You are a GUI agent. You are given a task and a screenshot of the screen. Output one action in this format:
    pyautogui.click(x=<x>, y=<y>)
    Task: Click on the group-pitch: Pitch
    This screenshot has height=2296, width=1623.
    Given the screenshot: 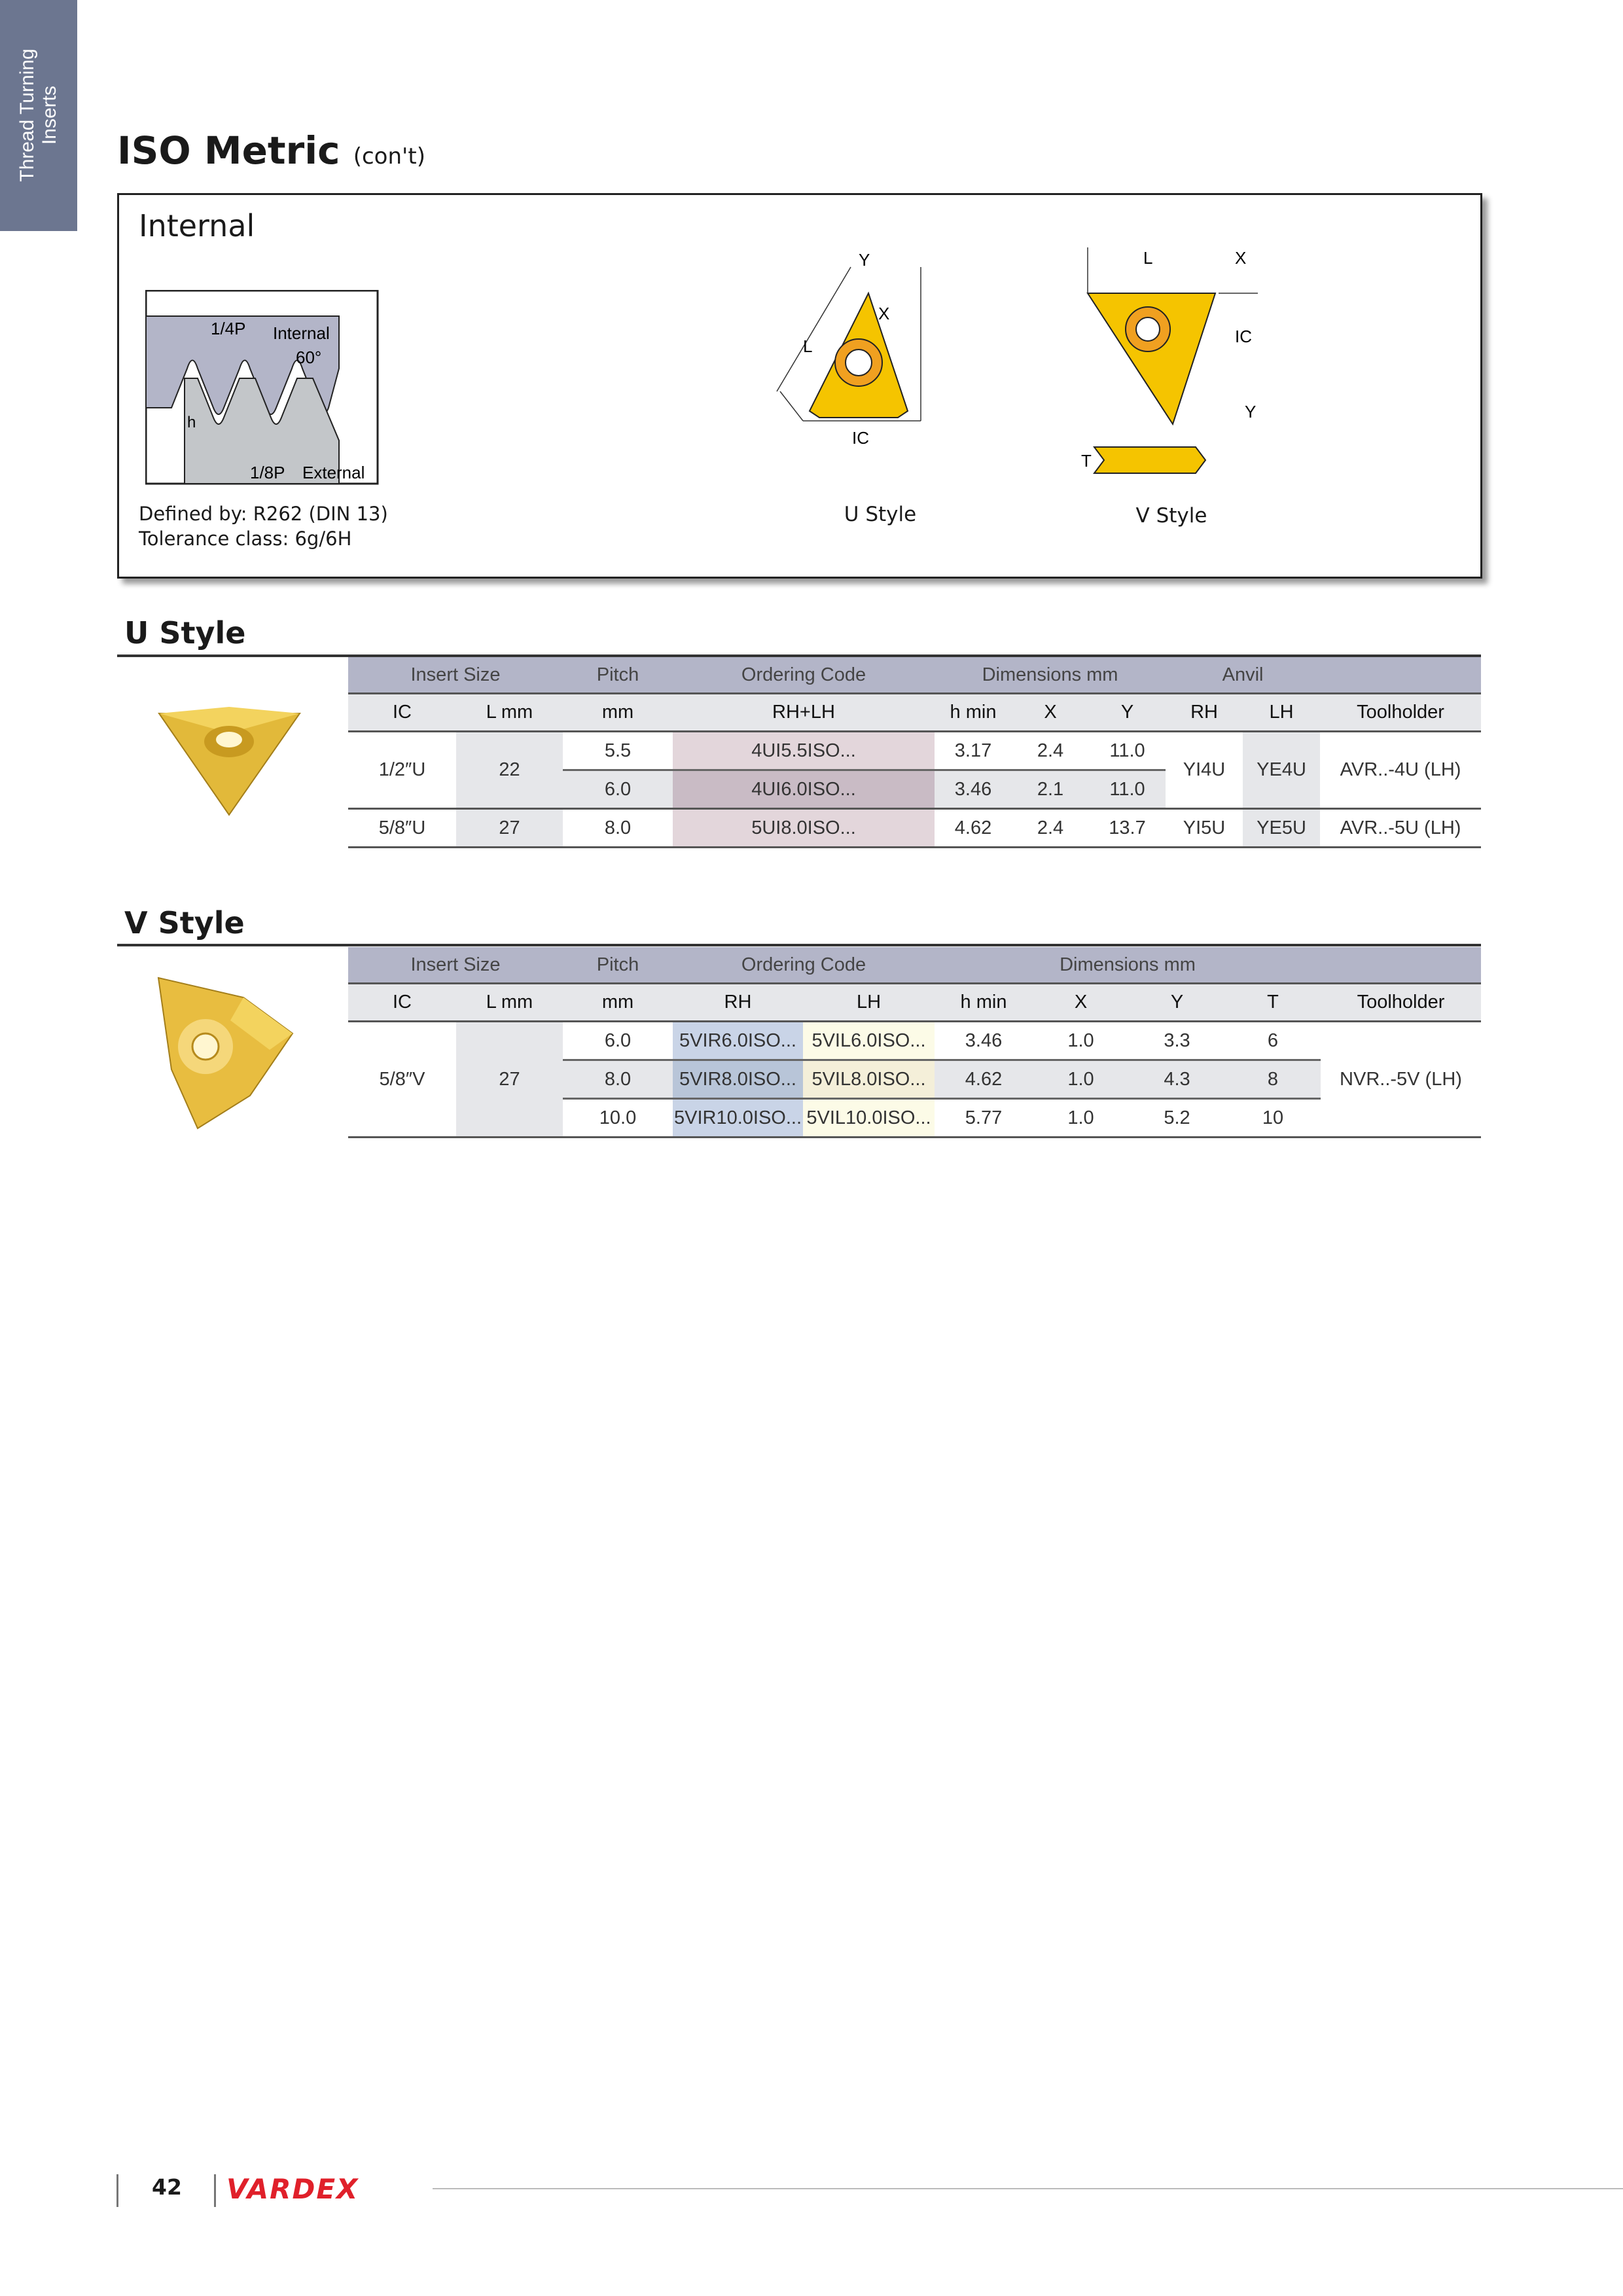 What is the action you would take?
    pyautogui.click(x=618, y=675)
    